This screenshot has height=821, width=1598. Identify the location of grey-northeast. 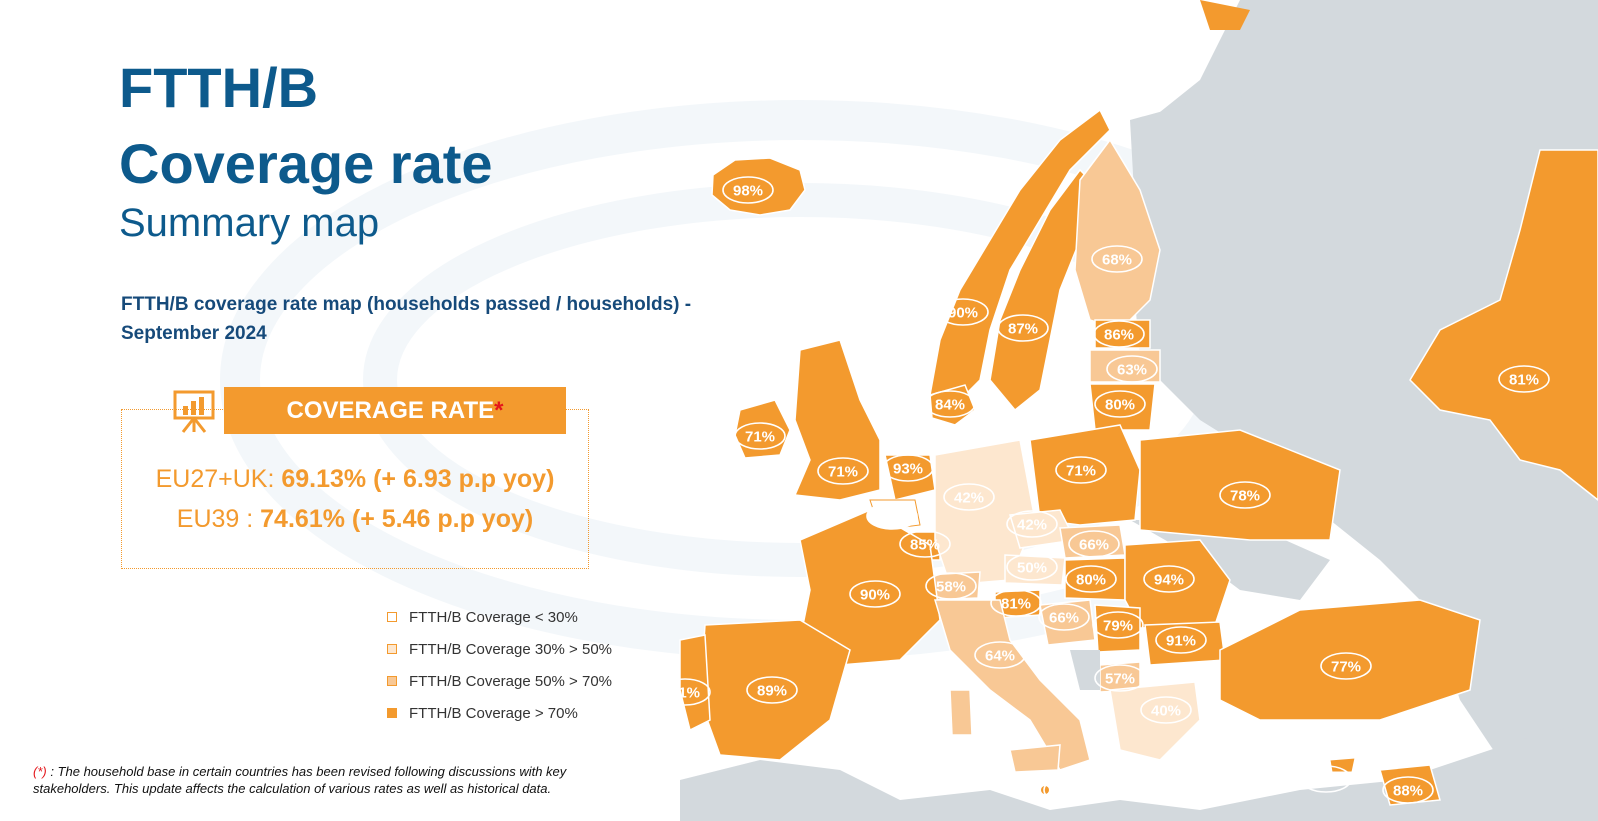
(1195, 235).